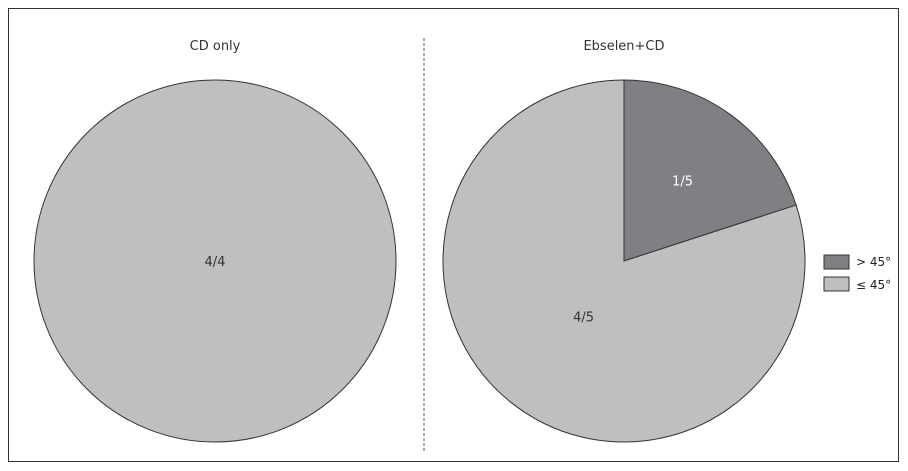 The width and height of the screenshot is (908, 471). I want to click on legend: > 45° ≤ 45°, so click(857, 273).